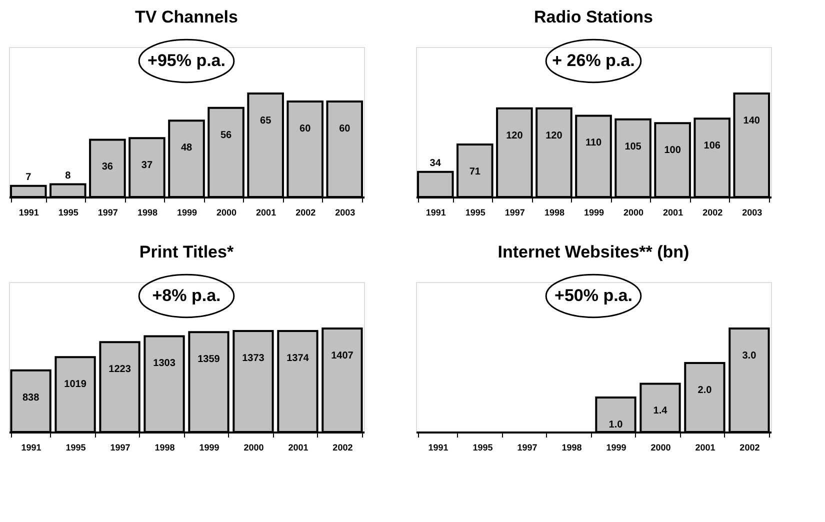  What do you see at coordinates (31, 398) in the screenshot?
I see `data-label: 838` at bounding box center [31, 398].